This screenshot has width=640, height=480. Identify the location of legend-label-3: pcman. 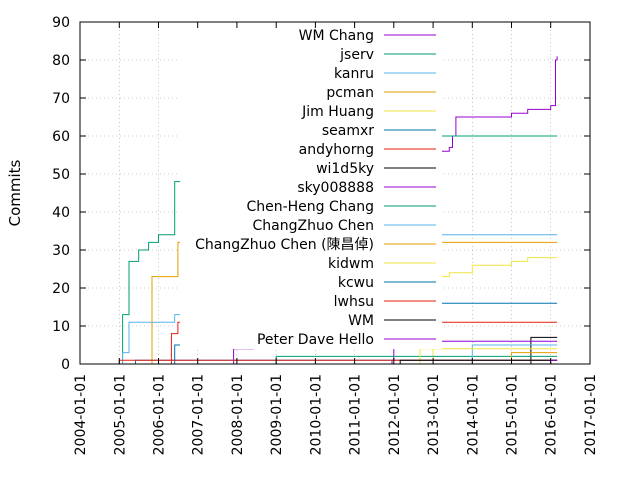
(350, 93).